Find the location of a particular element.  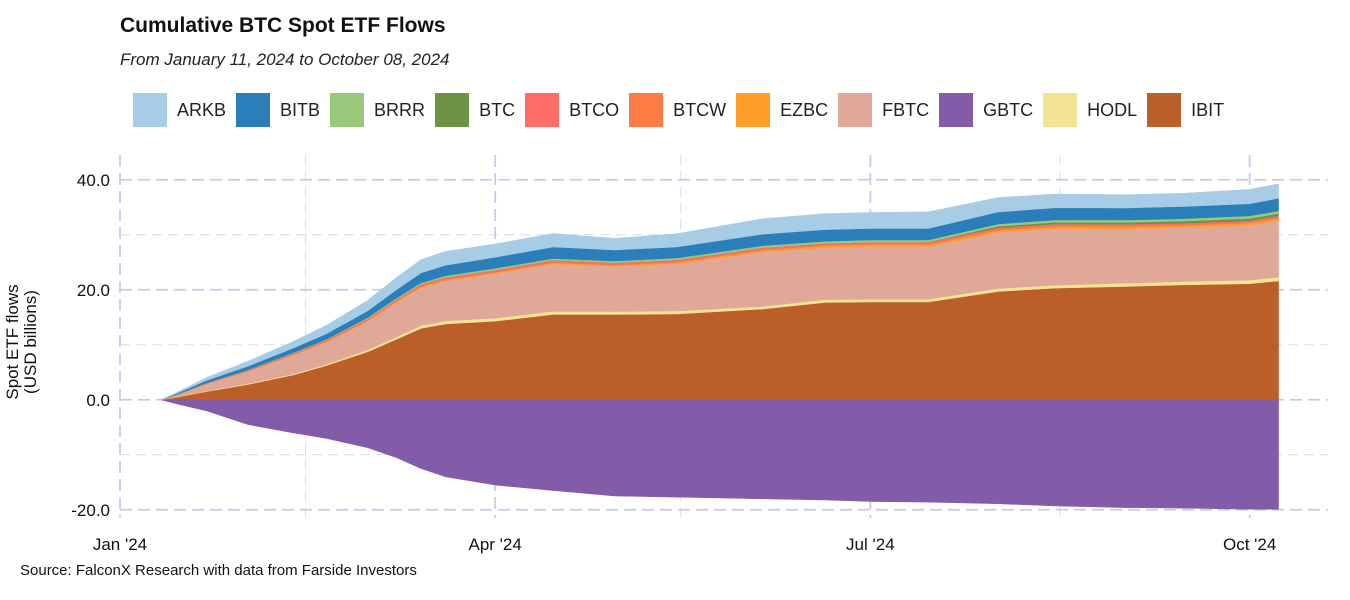

legend-item-arkb: ARKB is located at coordinates (179, 110).